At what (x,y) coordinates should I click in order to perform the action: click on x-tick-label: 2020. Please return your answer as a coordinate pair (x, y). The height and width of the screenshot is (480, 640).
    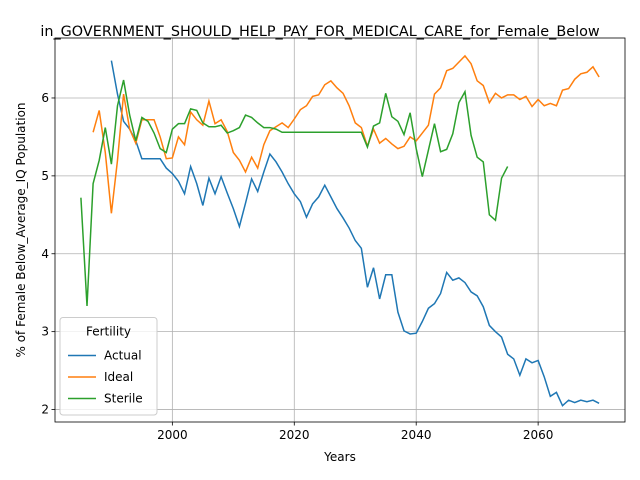
    Looking at the image, I should click on (294, 435).